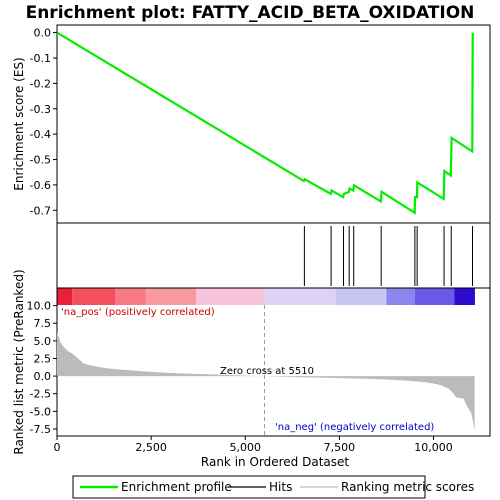 This screenshot has height=500, width=500. I want to click on ranked-y-tick-label: 2.5, so click(43, 358).